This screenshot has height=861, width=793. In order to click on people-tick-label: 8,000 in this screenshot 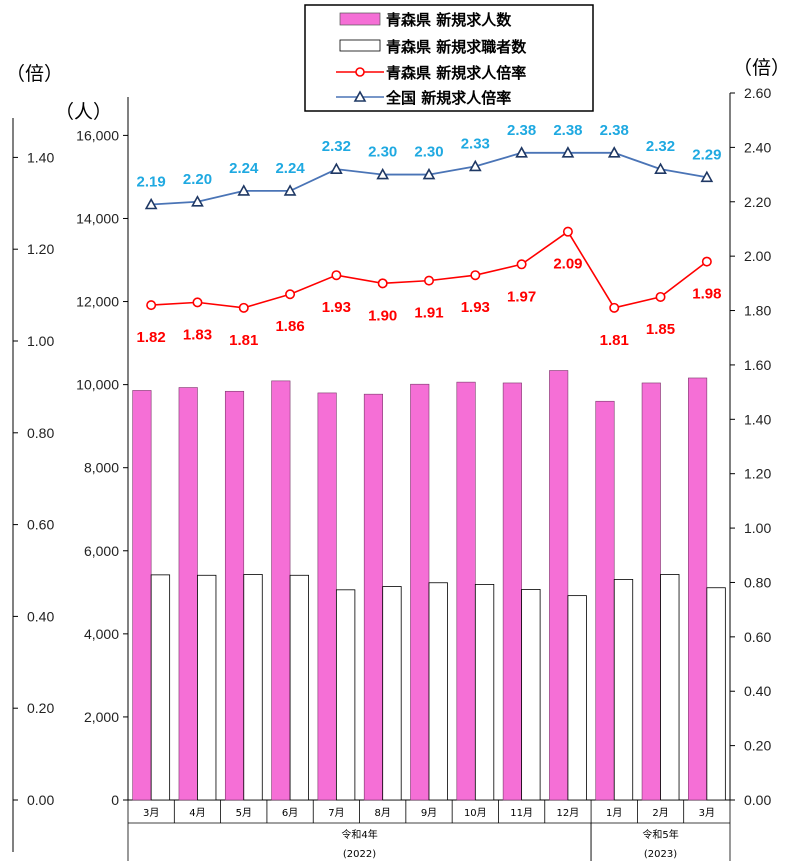, I will do `click(101, 468)`.